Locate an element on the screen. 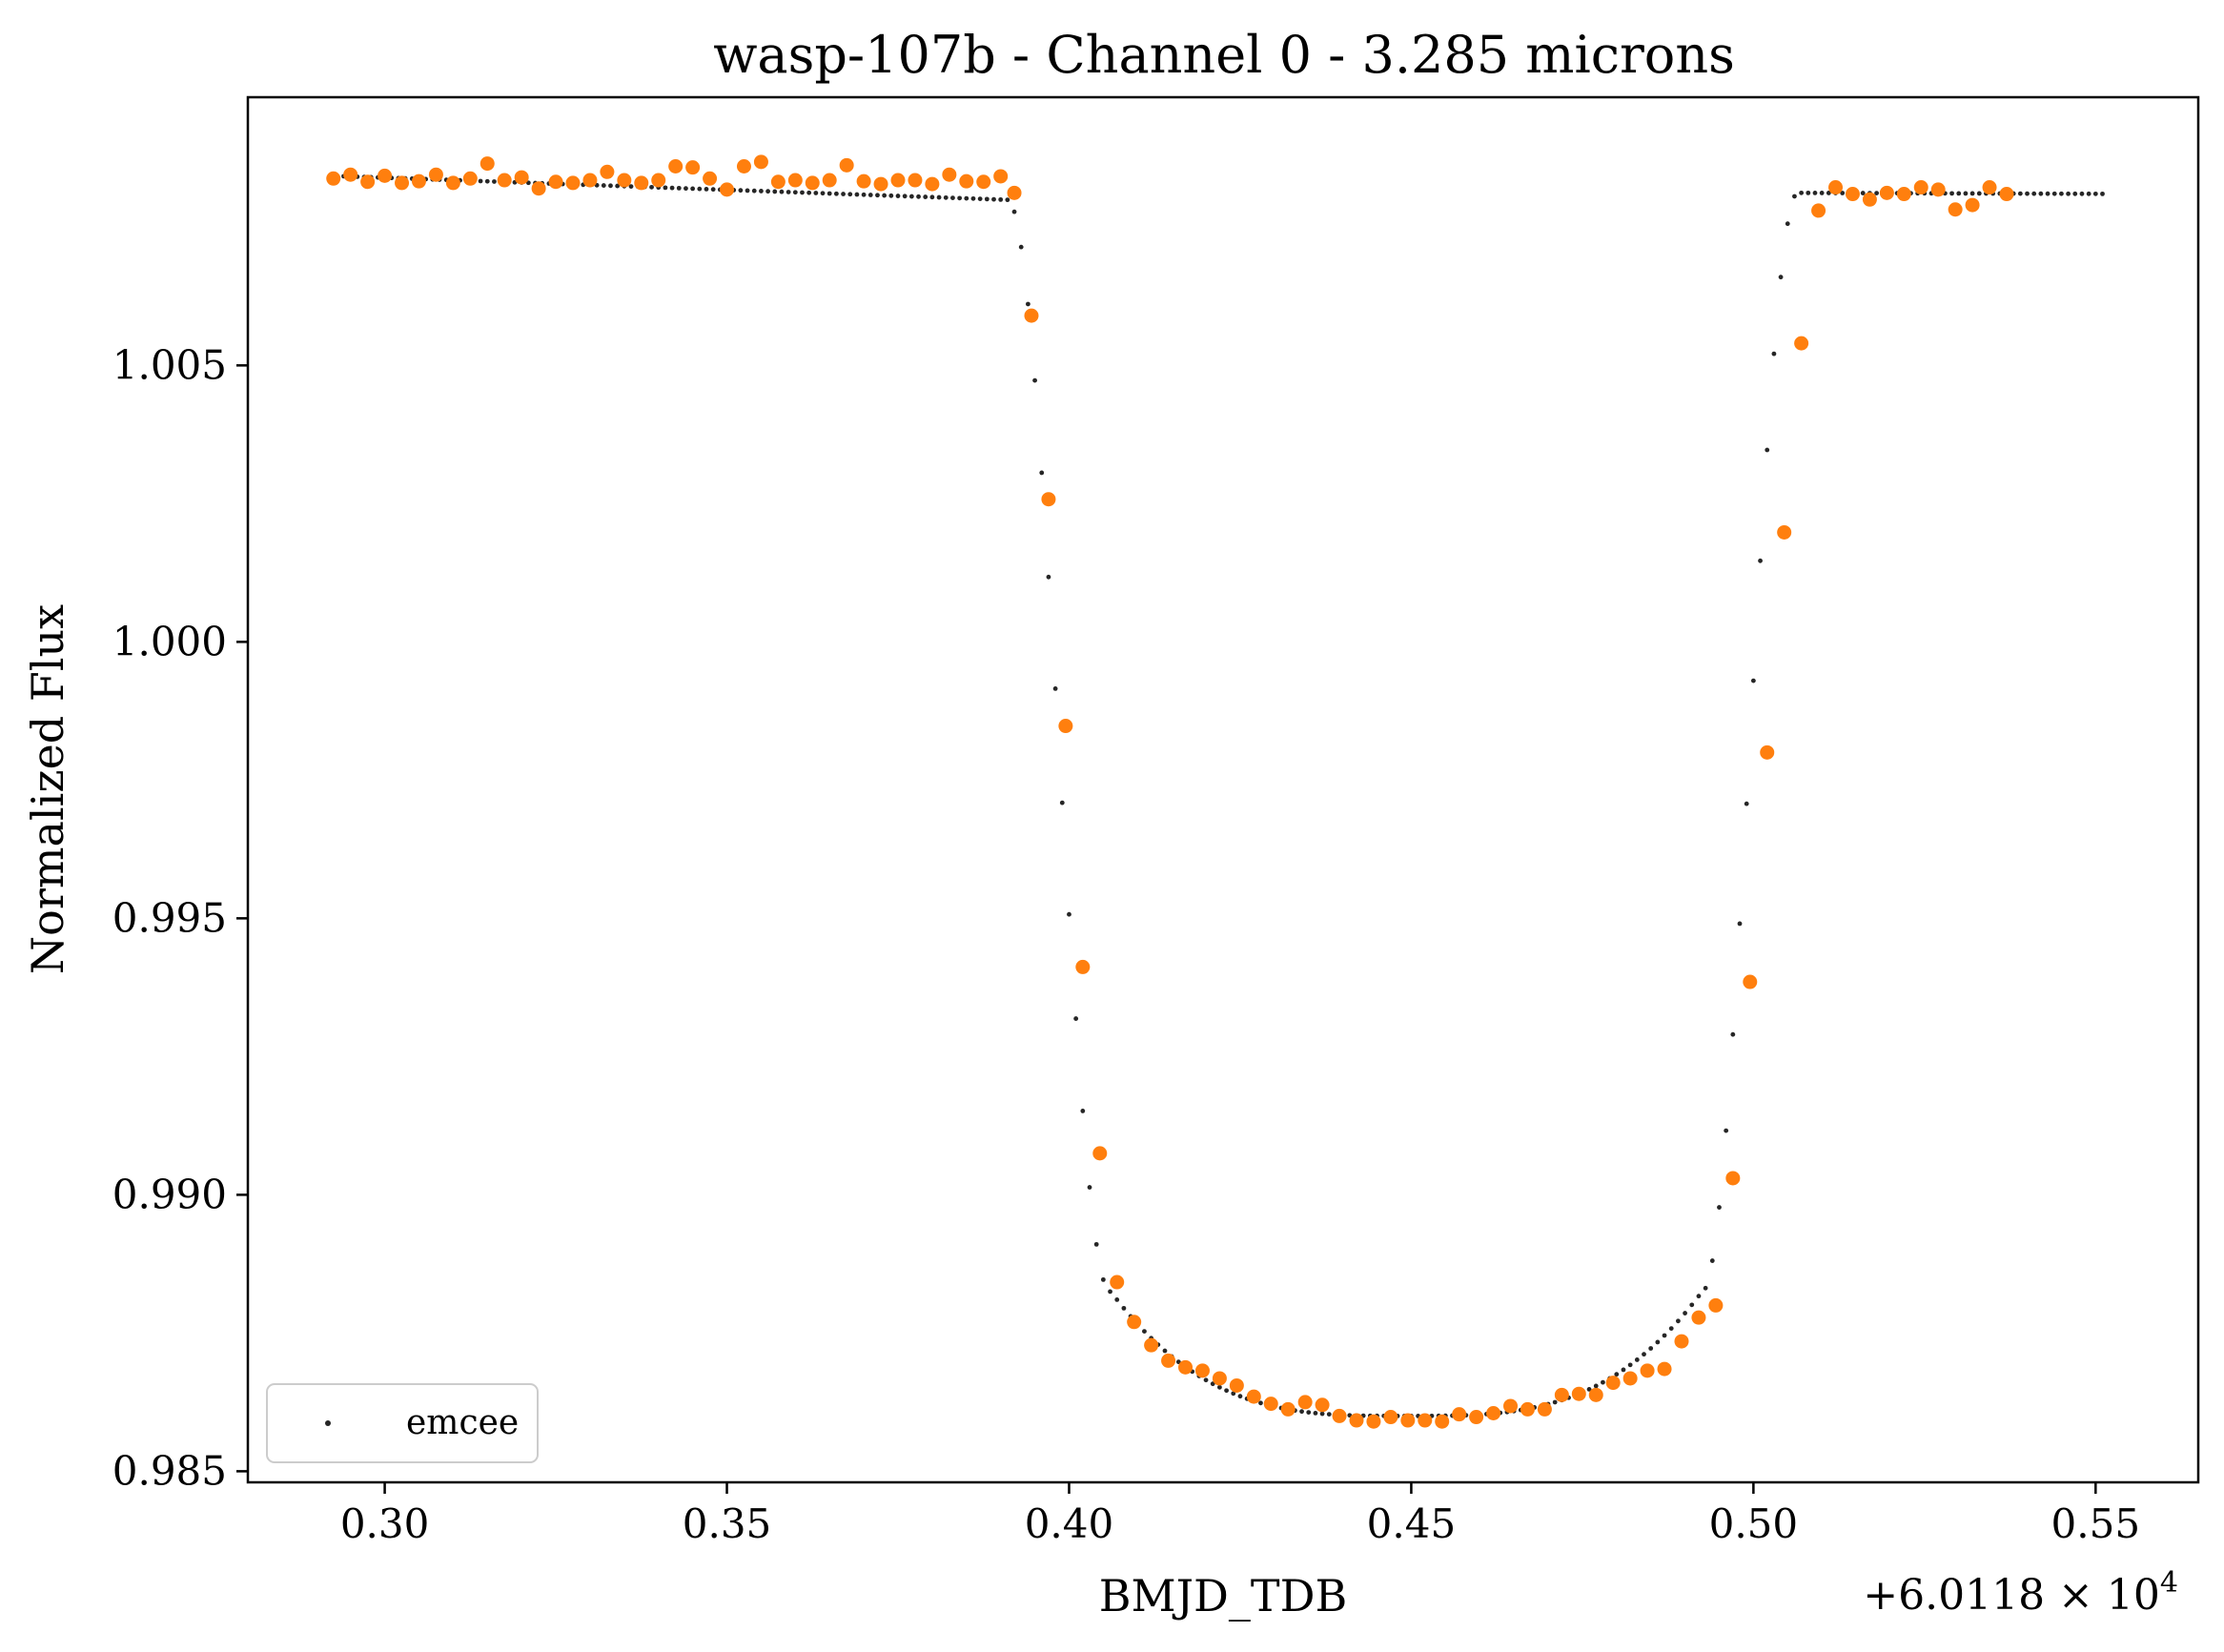  y-tick-label: 1.000 is located at coordinates (169, 641).